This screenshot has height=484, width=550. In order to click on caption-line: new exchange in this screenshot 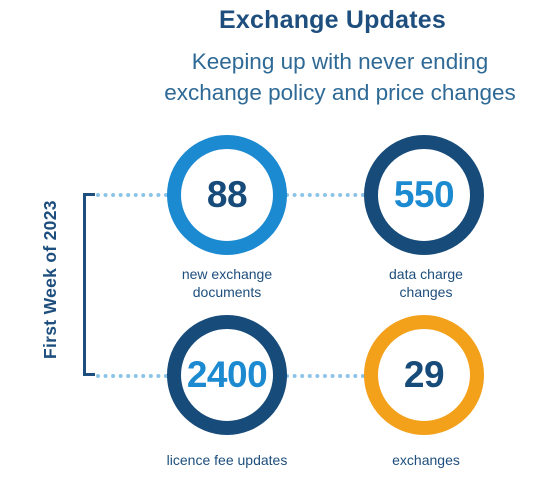, I will do `click(227, 274)`.